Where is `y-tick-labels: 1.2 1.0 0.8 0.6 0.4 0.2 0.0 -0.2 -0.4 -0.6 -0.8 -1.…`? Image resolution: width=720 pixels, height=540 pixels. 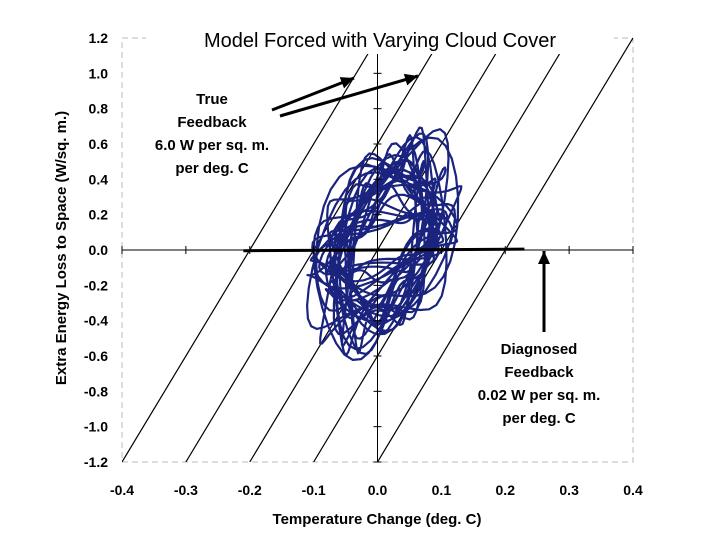
y-tick-labels: 1.2 1.0 0.8 0.6 0.4 0.2 0.0 -0.2 -0.4 -0.6 -0.8 -1.… is located at coordinates (96, 250).